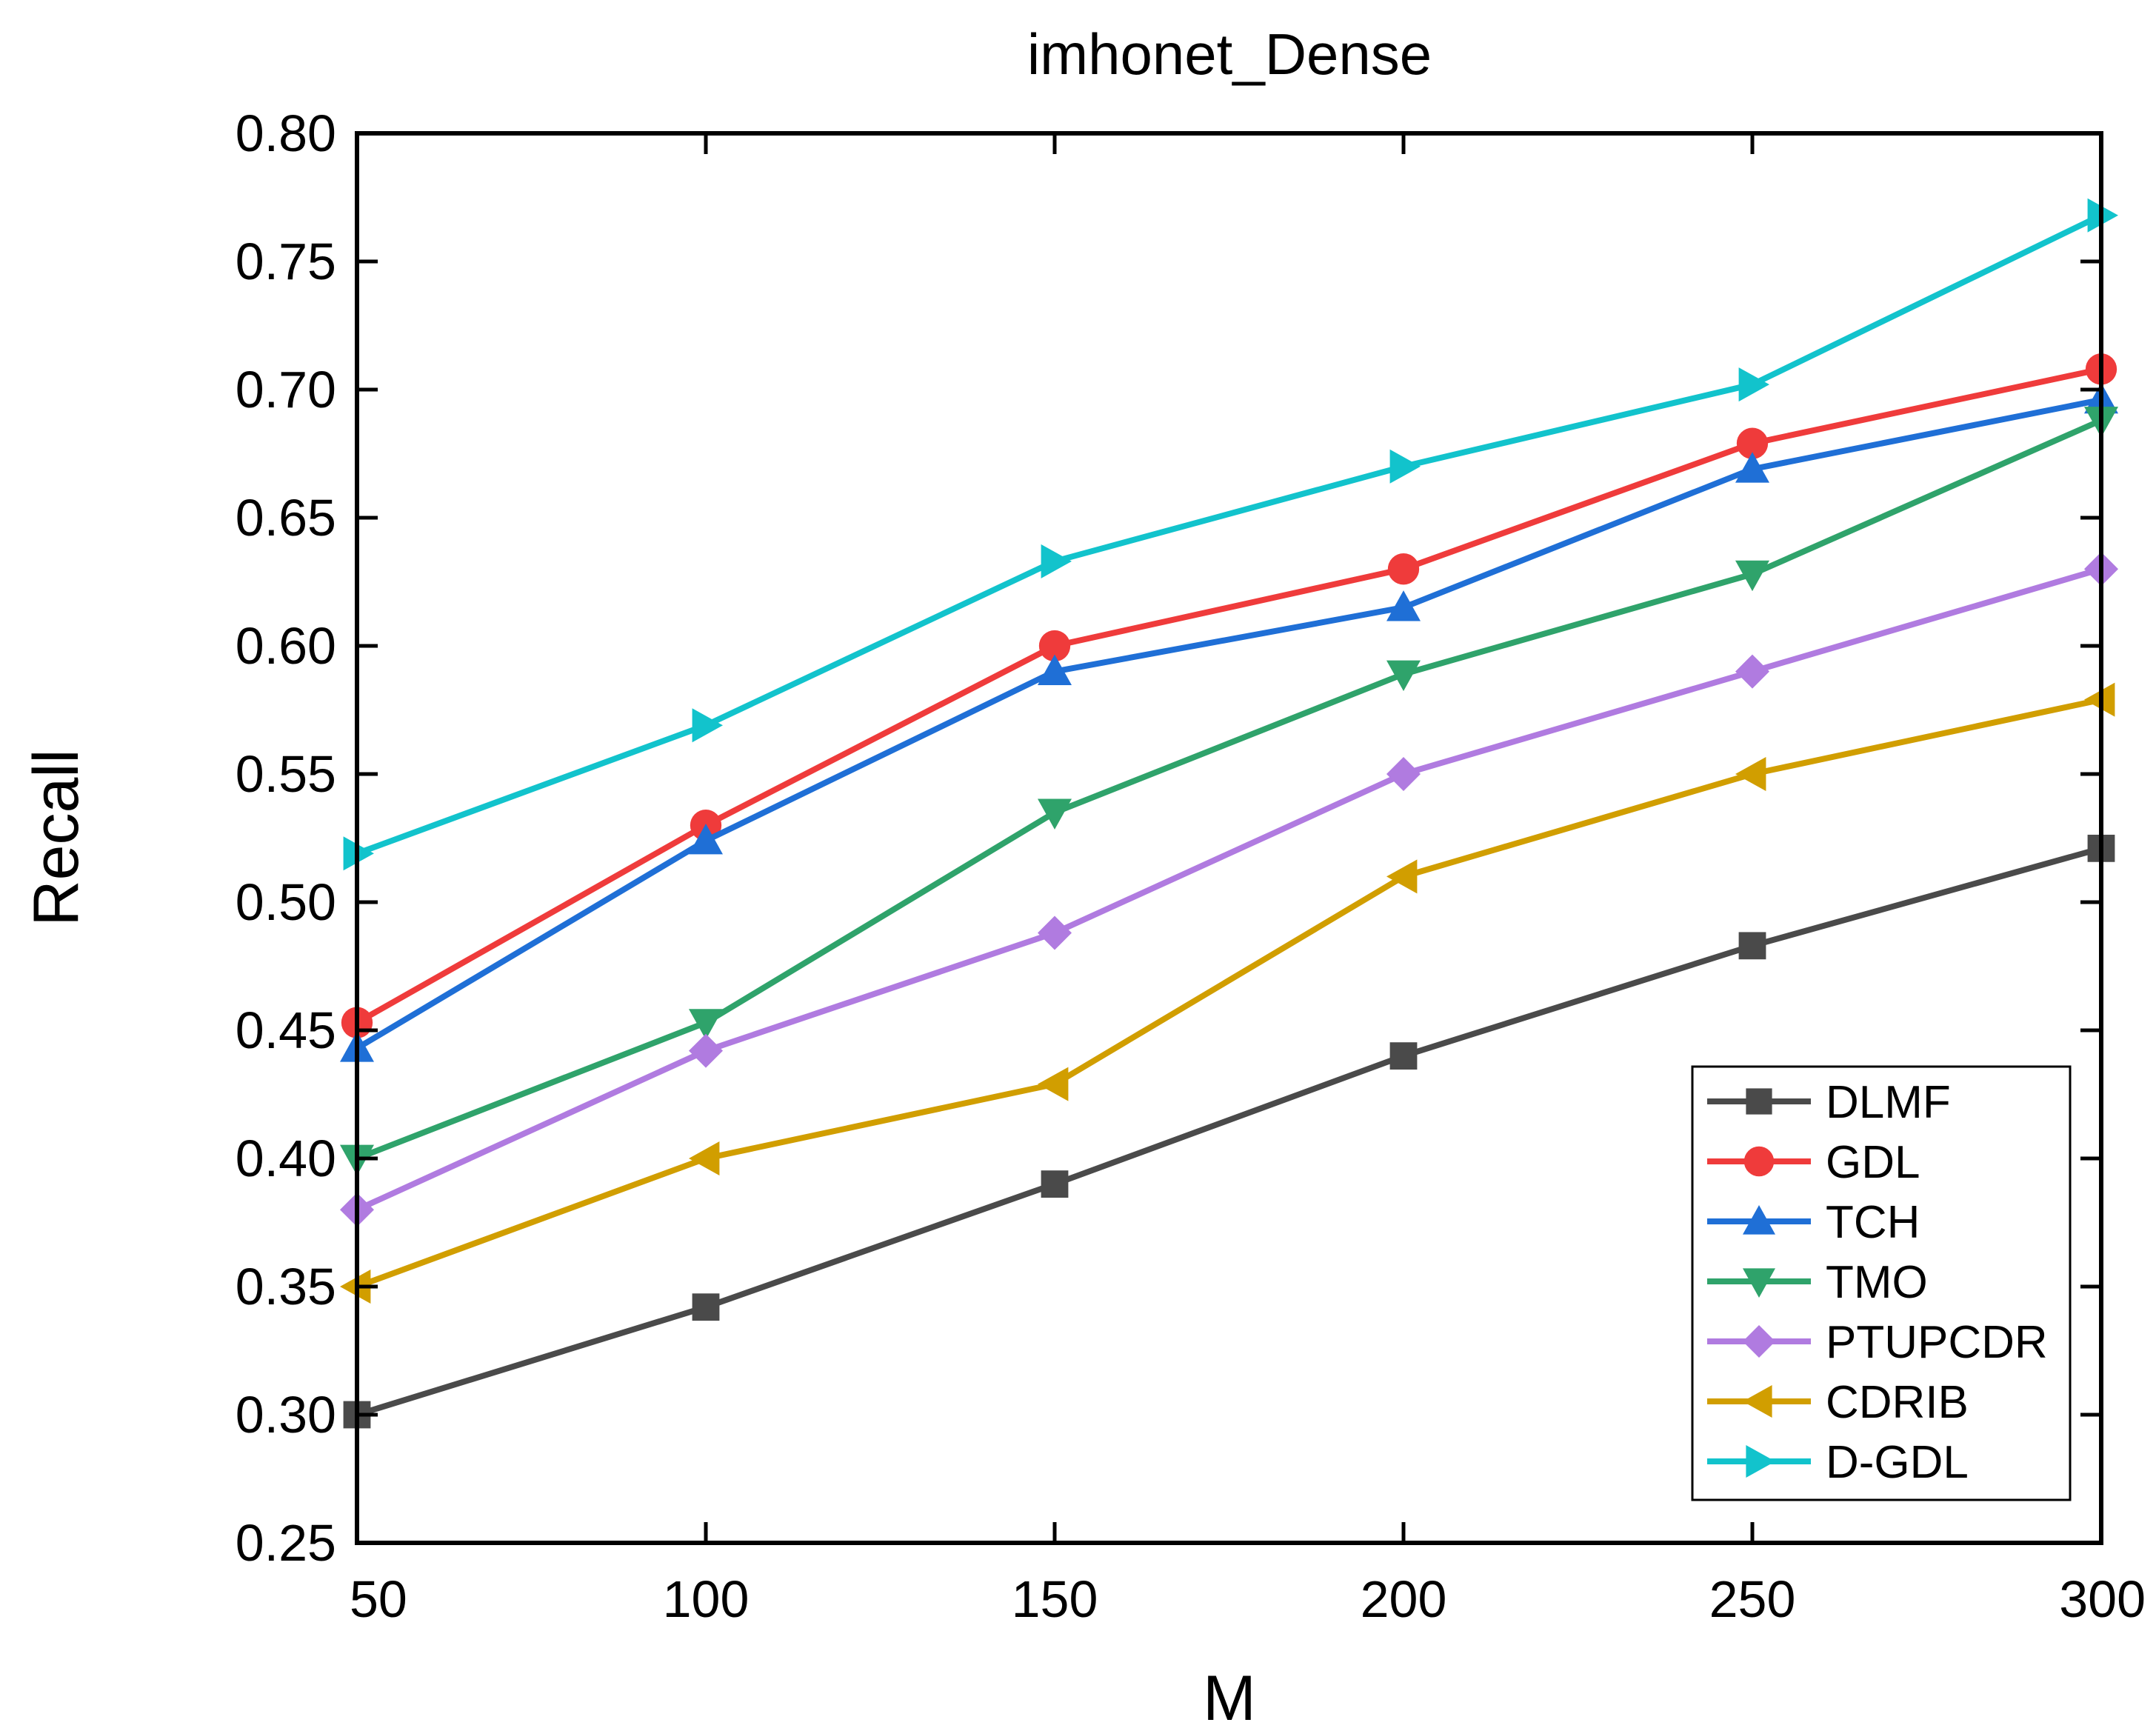 The image size is (2156, 1731). Describe the element at coordinates (1229, 1697) in the screenshot. I see `x-axis-title: M` at that location.